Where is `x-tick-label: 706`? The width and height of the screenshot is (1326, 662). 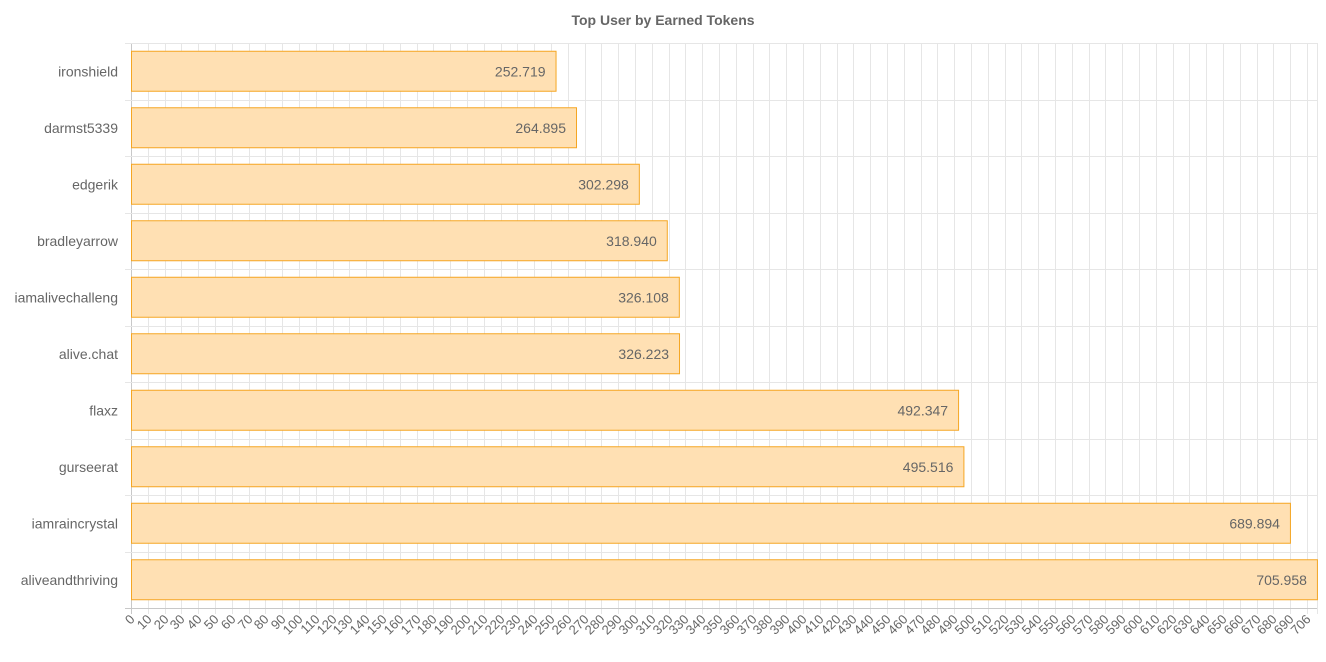 x-tick-label: 706 is located at coordinates (1301, 625).